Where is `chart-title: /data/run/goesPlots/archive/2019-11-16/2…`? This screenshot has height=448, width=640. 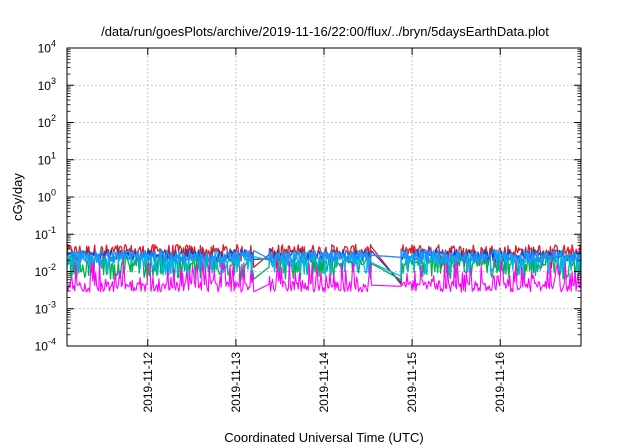
chart-title: /data/run/goesPlots/archive/2019-11-16/2… is located at coordinates (325, 31).